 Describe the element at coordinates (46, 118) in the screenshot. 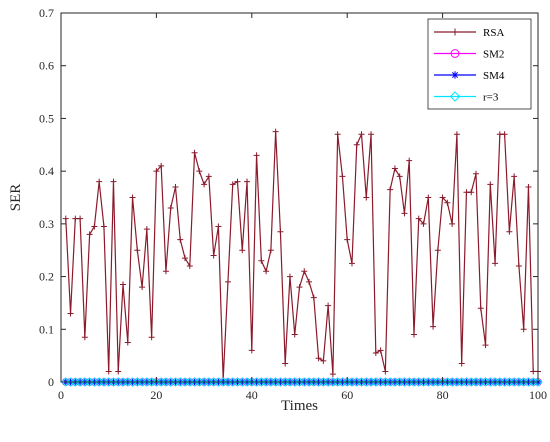

I see `y-tick-label: 0.5` at that location.